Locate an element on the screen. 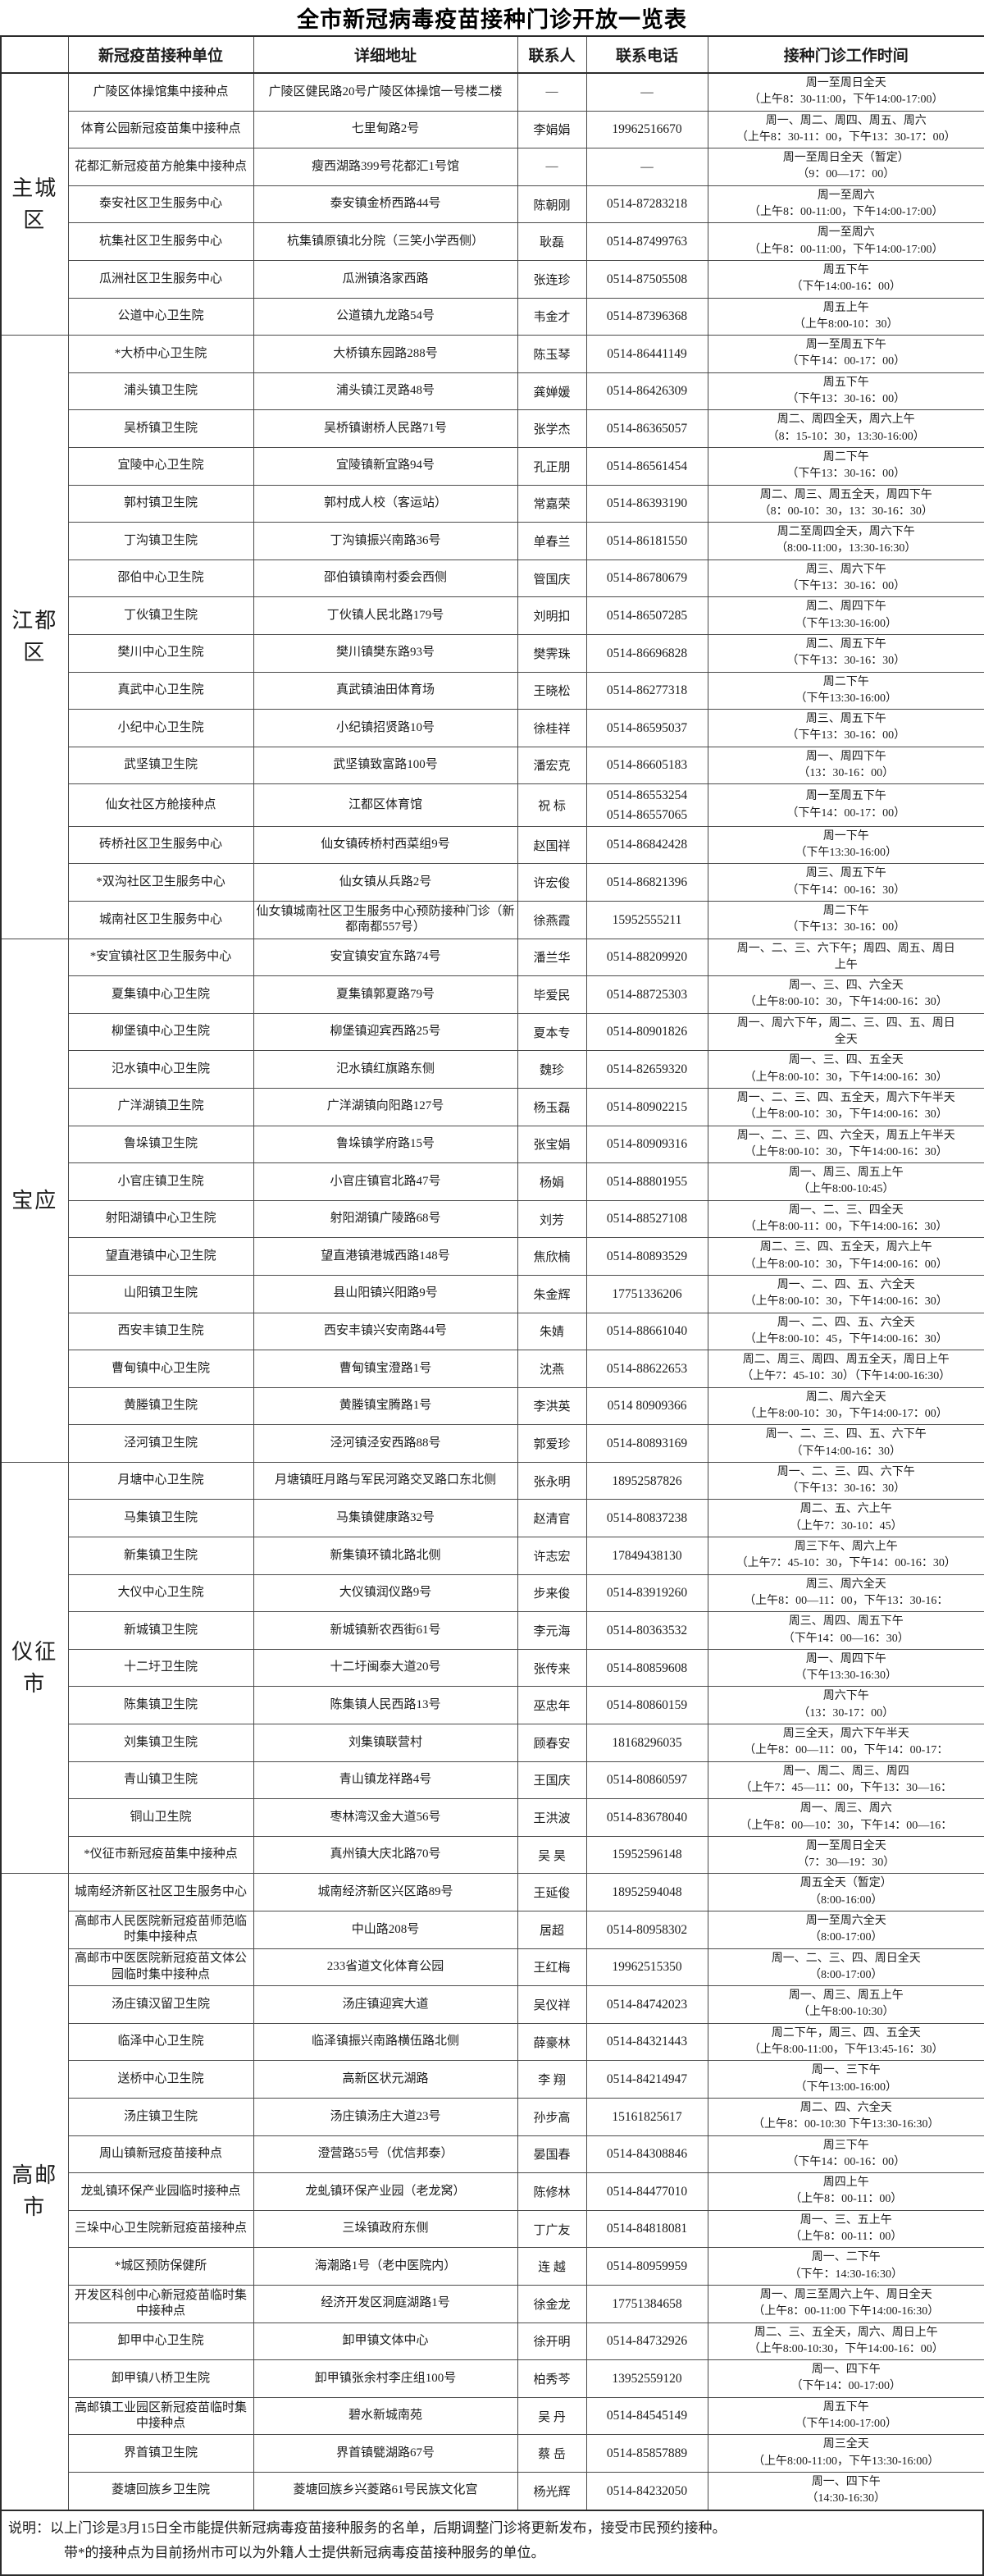 The image size is (984, 2576). phone-cell: 0514-85857889 is located at coordinates (646, 2453).